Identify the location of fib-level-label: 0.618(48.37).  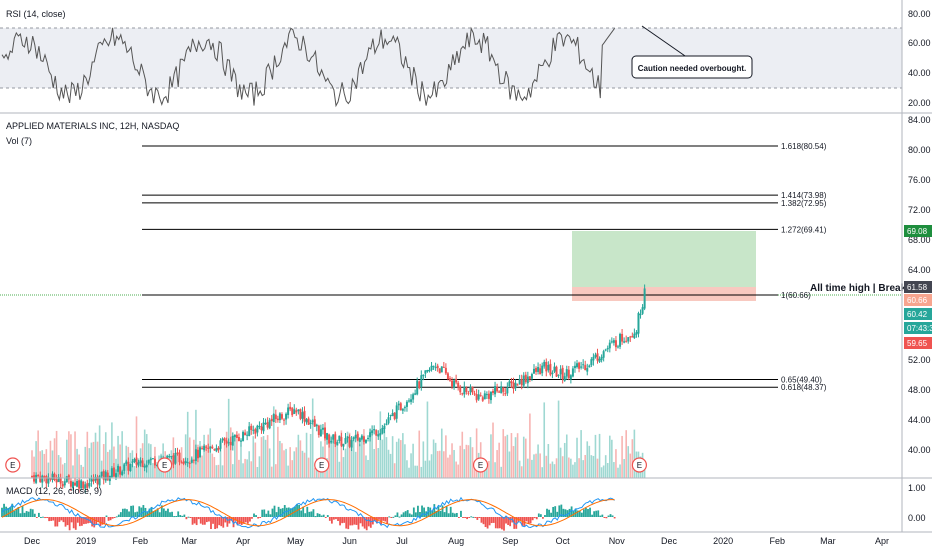
(804, 387).